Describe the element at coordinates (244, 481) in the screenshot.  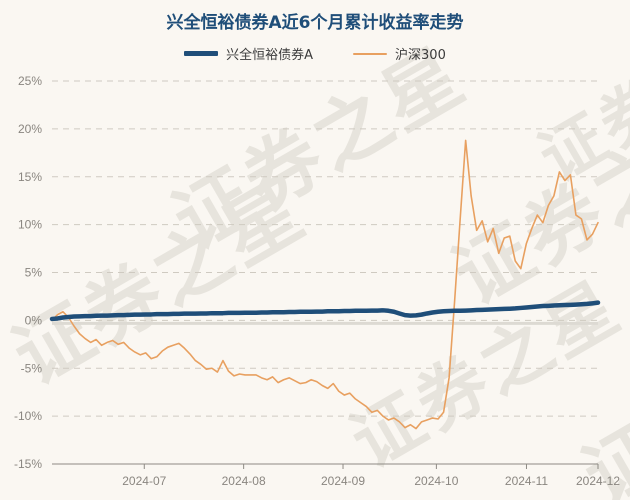
I see `x-tick-label: 2024-08` at that location.